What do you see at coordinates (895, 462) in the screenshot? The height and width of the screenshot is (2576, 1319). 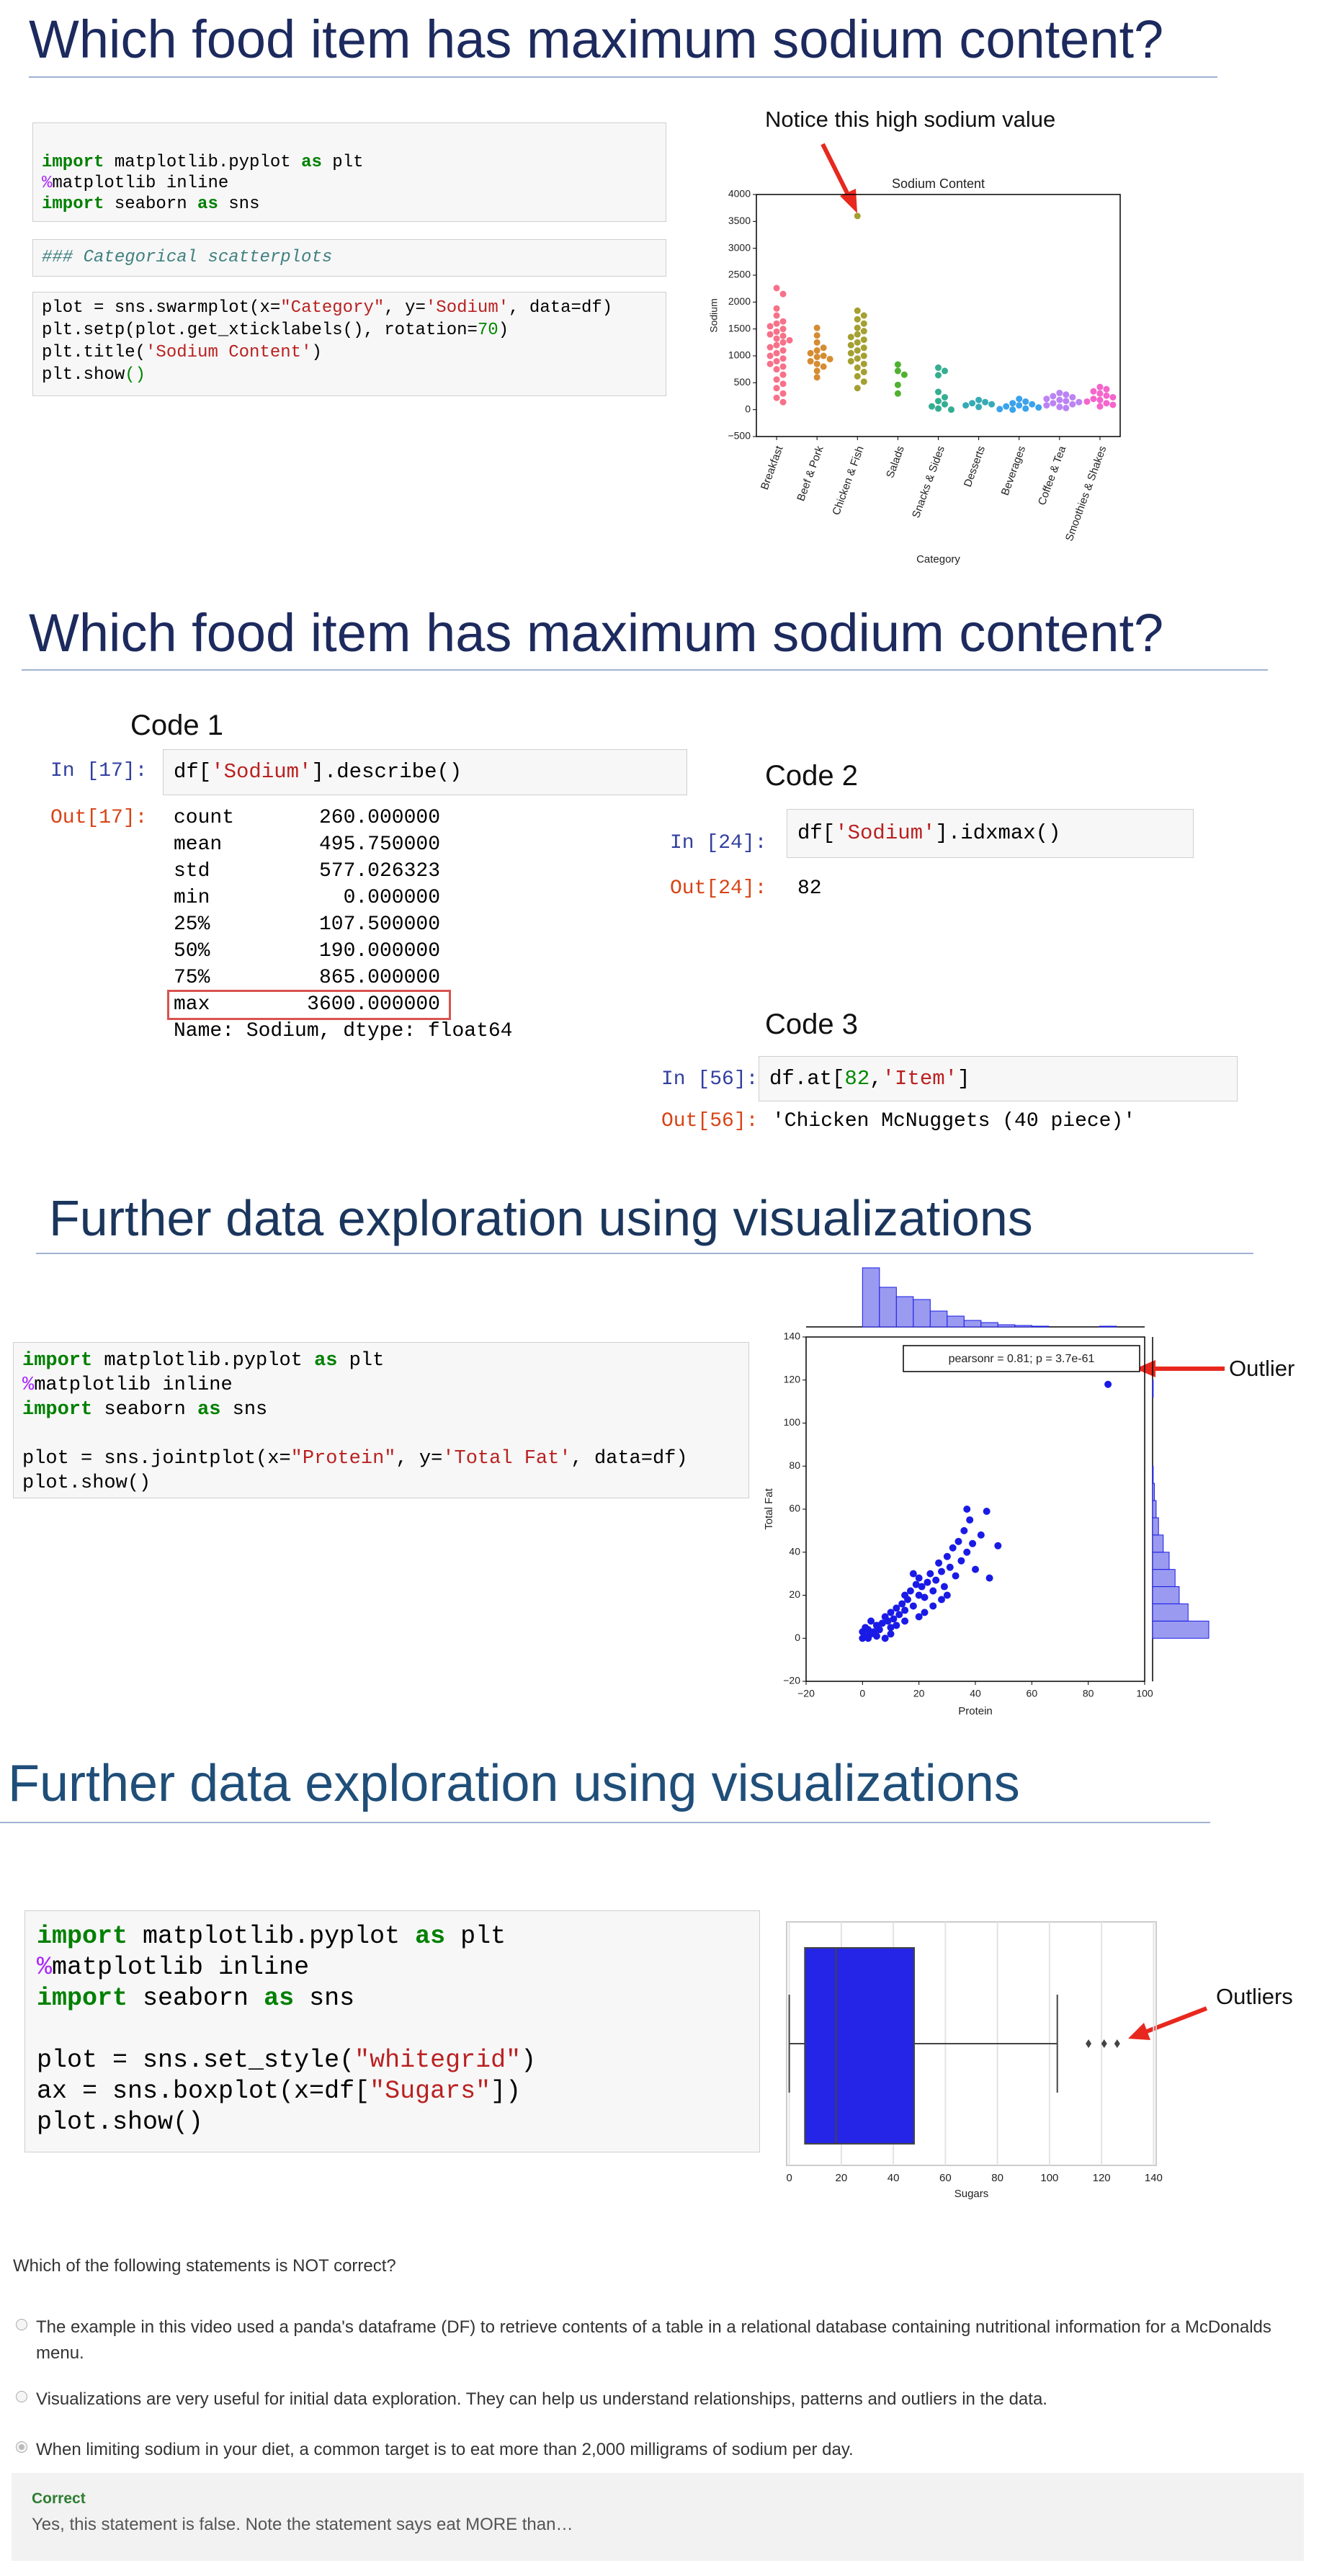 I see `x-tick-label: Salads` at bounding box center [895, 462].